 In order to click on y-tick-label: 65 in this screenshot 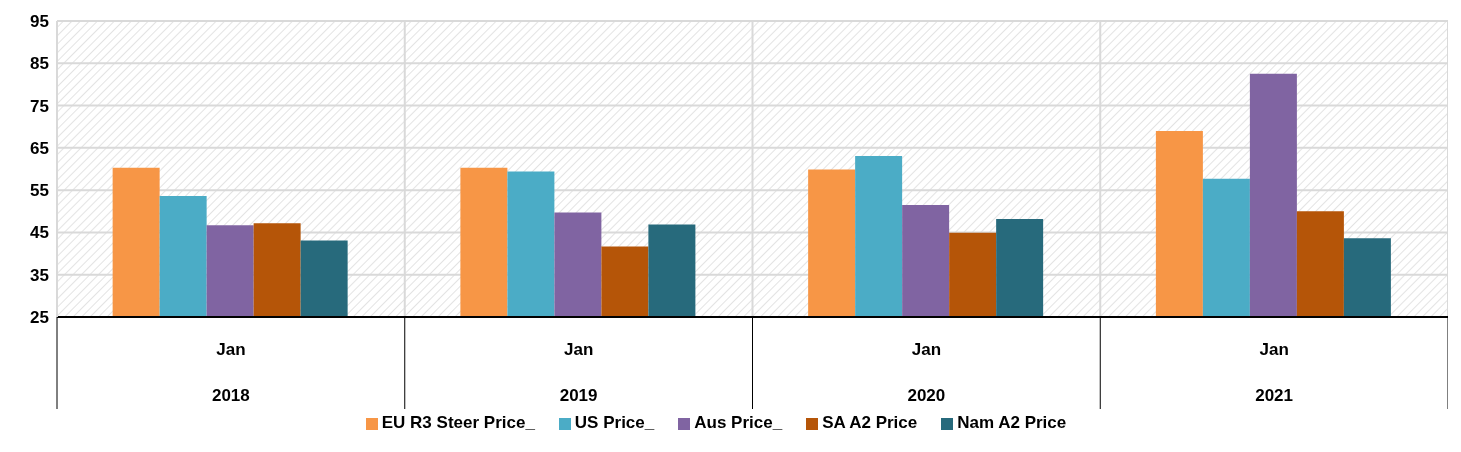, I will do `click(39, 148)`.